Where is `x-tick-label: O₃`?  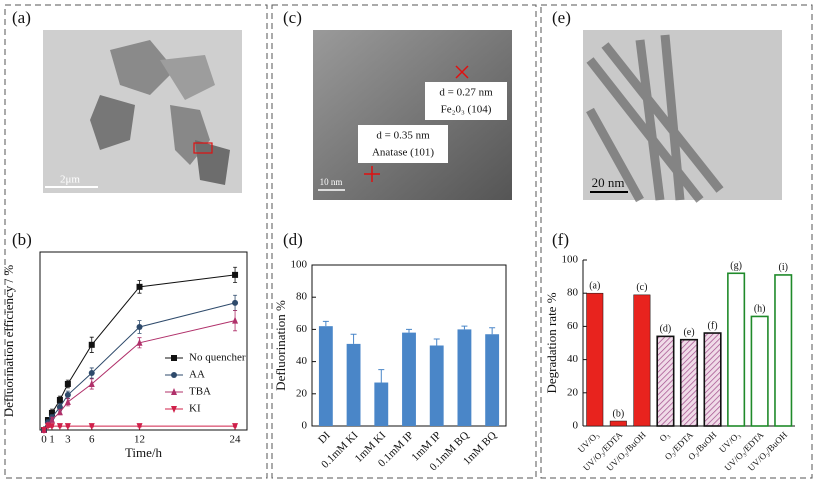
x-tick-label: O₃ is located at coordinates (664, 437).